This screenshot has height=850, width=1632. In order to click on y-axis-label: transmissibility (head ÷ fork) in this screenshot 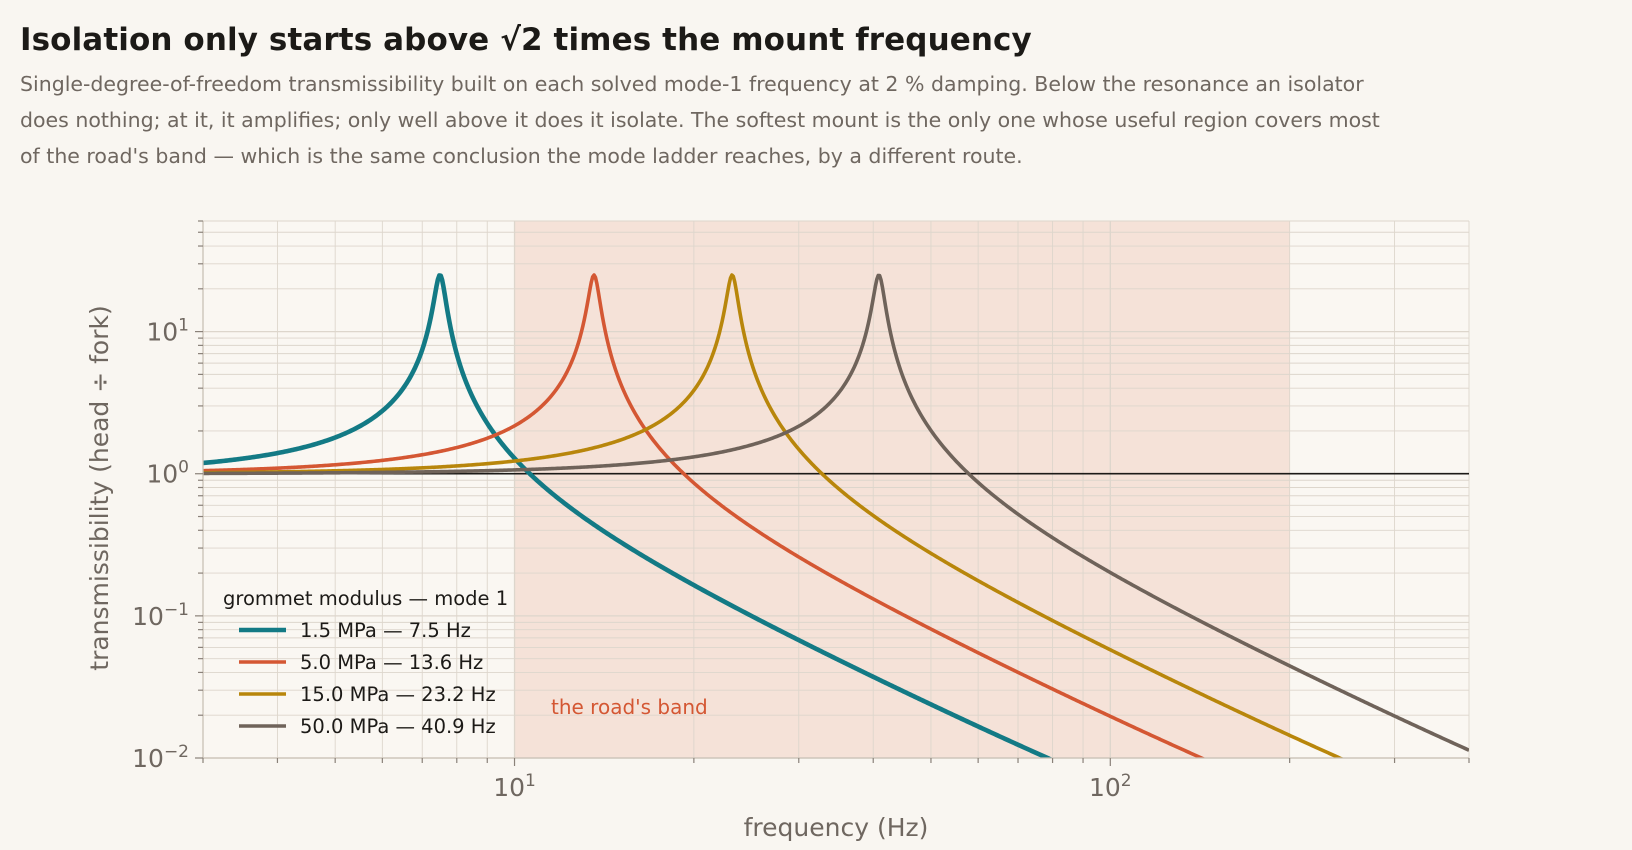, I will do `click(99, 487)`.